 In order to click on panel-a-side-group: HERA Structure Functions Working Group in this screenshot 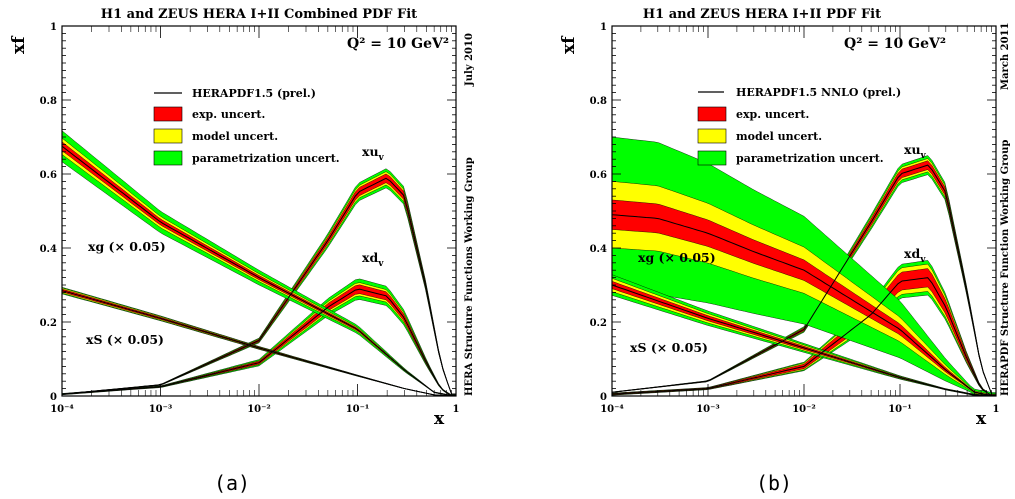, I will do `click(469, 276)`.